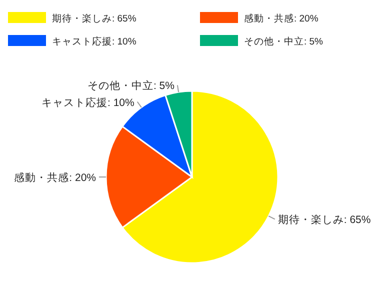  Describe the element at coordinates (94, 18) in the screenshot. I see `legend-label: 期待・楽しみ: 65%` at that location.